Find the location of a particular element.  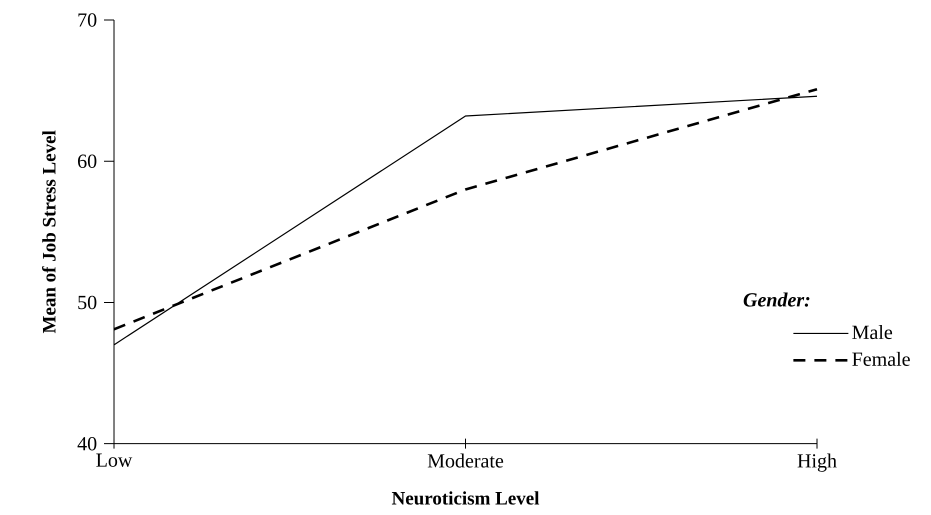

x-tick-label: Low is located at coordinates (114, 460).